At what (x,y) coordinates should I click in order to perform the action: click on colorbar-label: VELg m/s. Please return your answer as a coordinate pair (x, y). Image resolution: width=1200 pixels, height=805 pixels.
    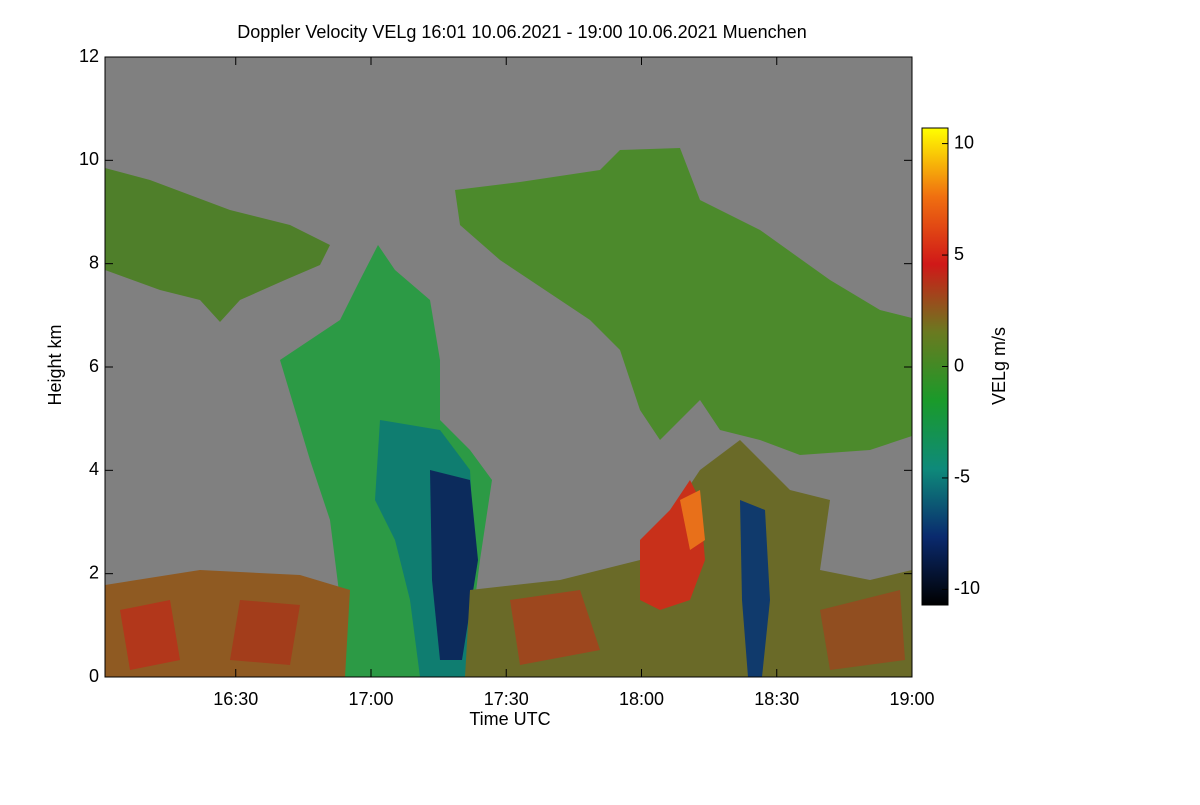
    Looking at the image, I should click on (999, 366).